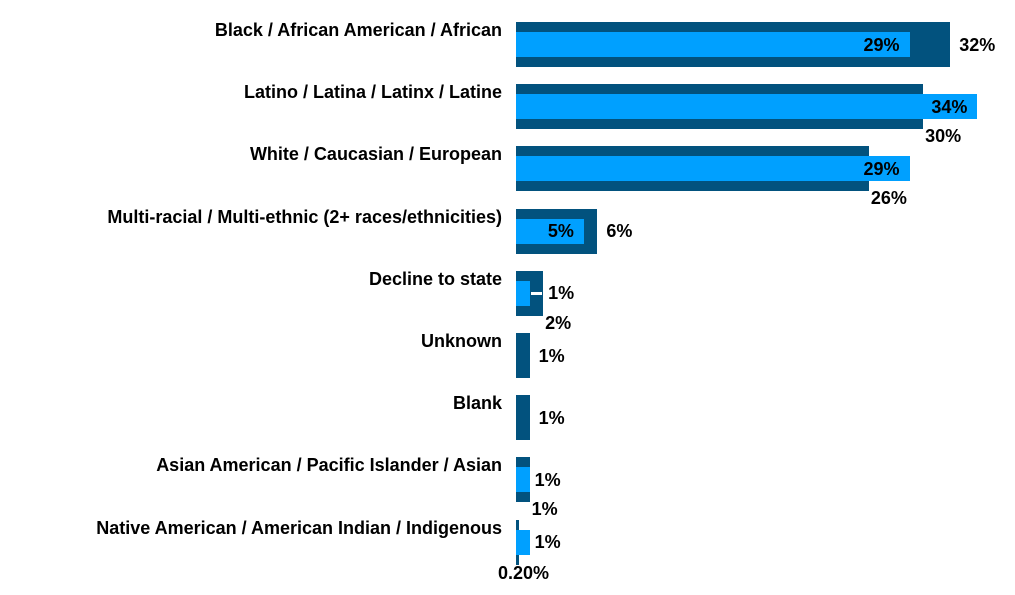 The height and width of the screenshot is (595, 1015). I want to click on category-label: Blank, so click(477, 403).